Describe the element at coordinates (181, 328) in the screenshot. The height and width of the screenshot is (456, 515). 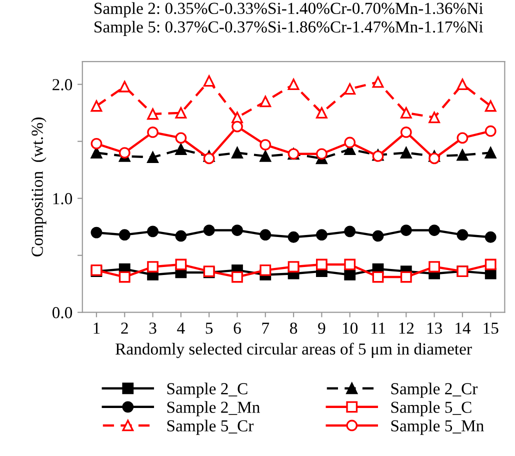
I see `x-tick-label: 4` at that location.